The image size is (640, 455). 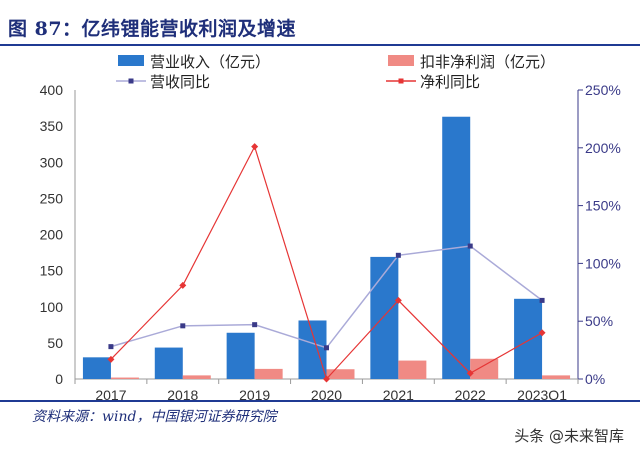 I want to click on x-tick-label: 2019, so click(x=254, y=393).